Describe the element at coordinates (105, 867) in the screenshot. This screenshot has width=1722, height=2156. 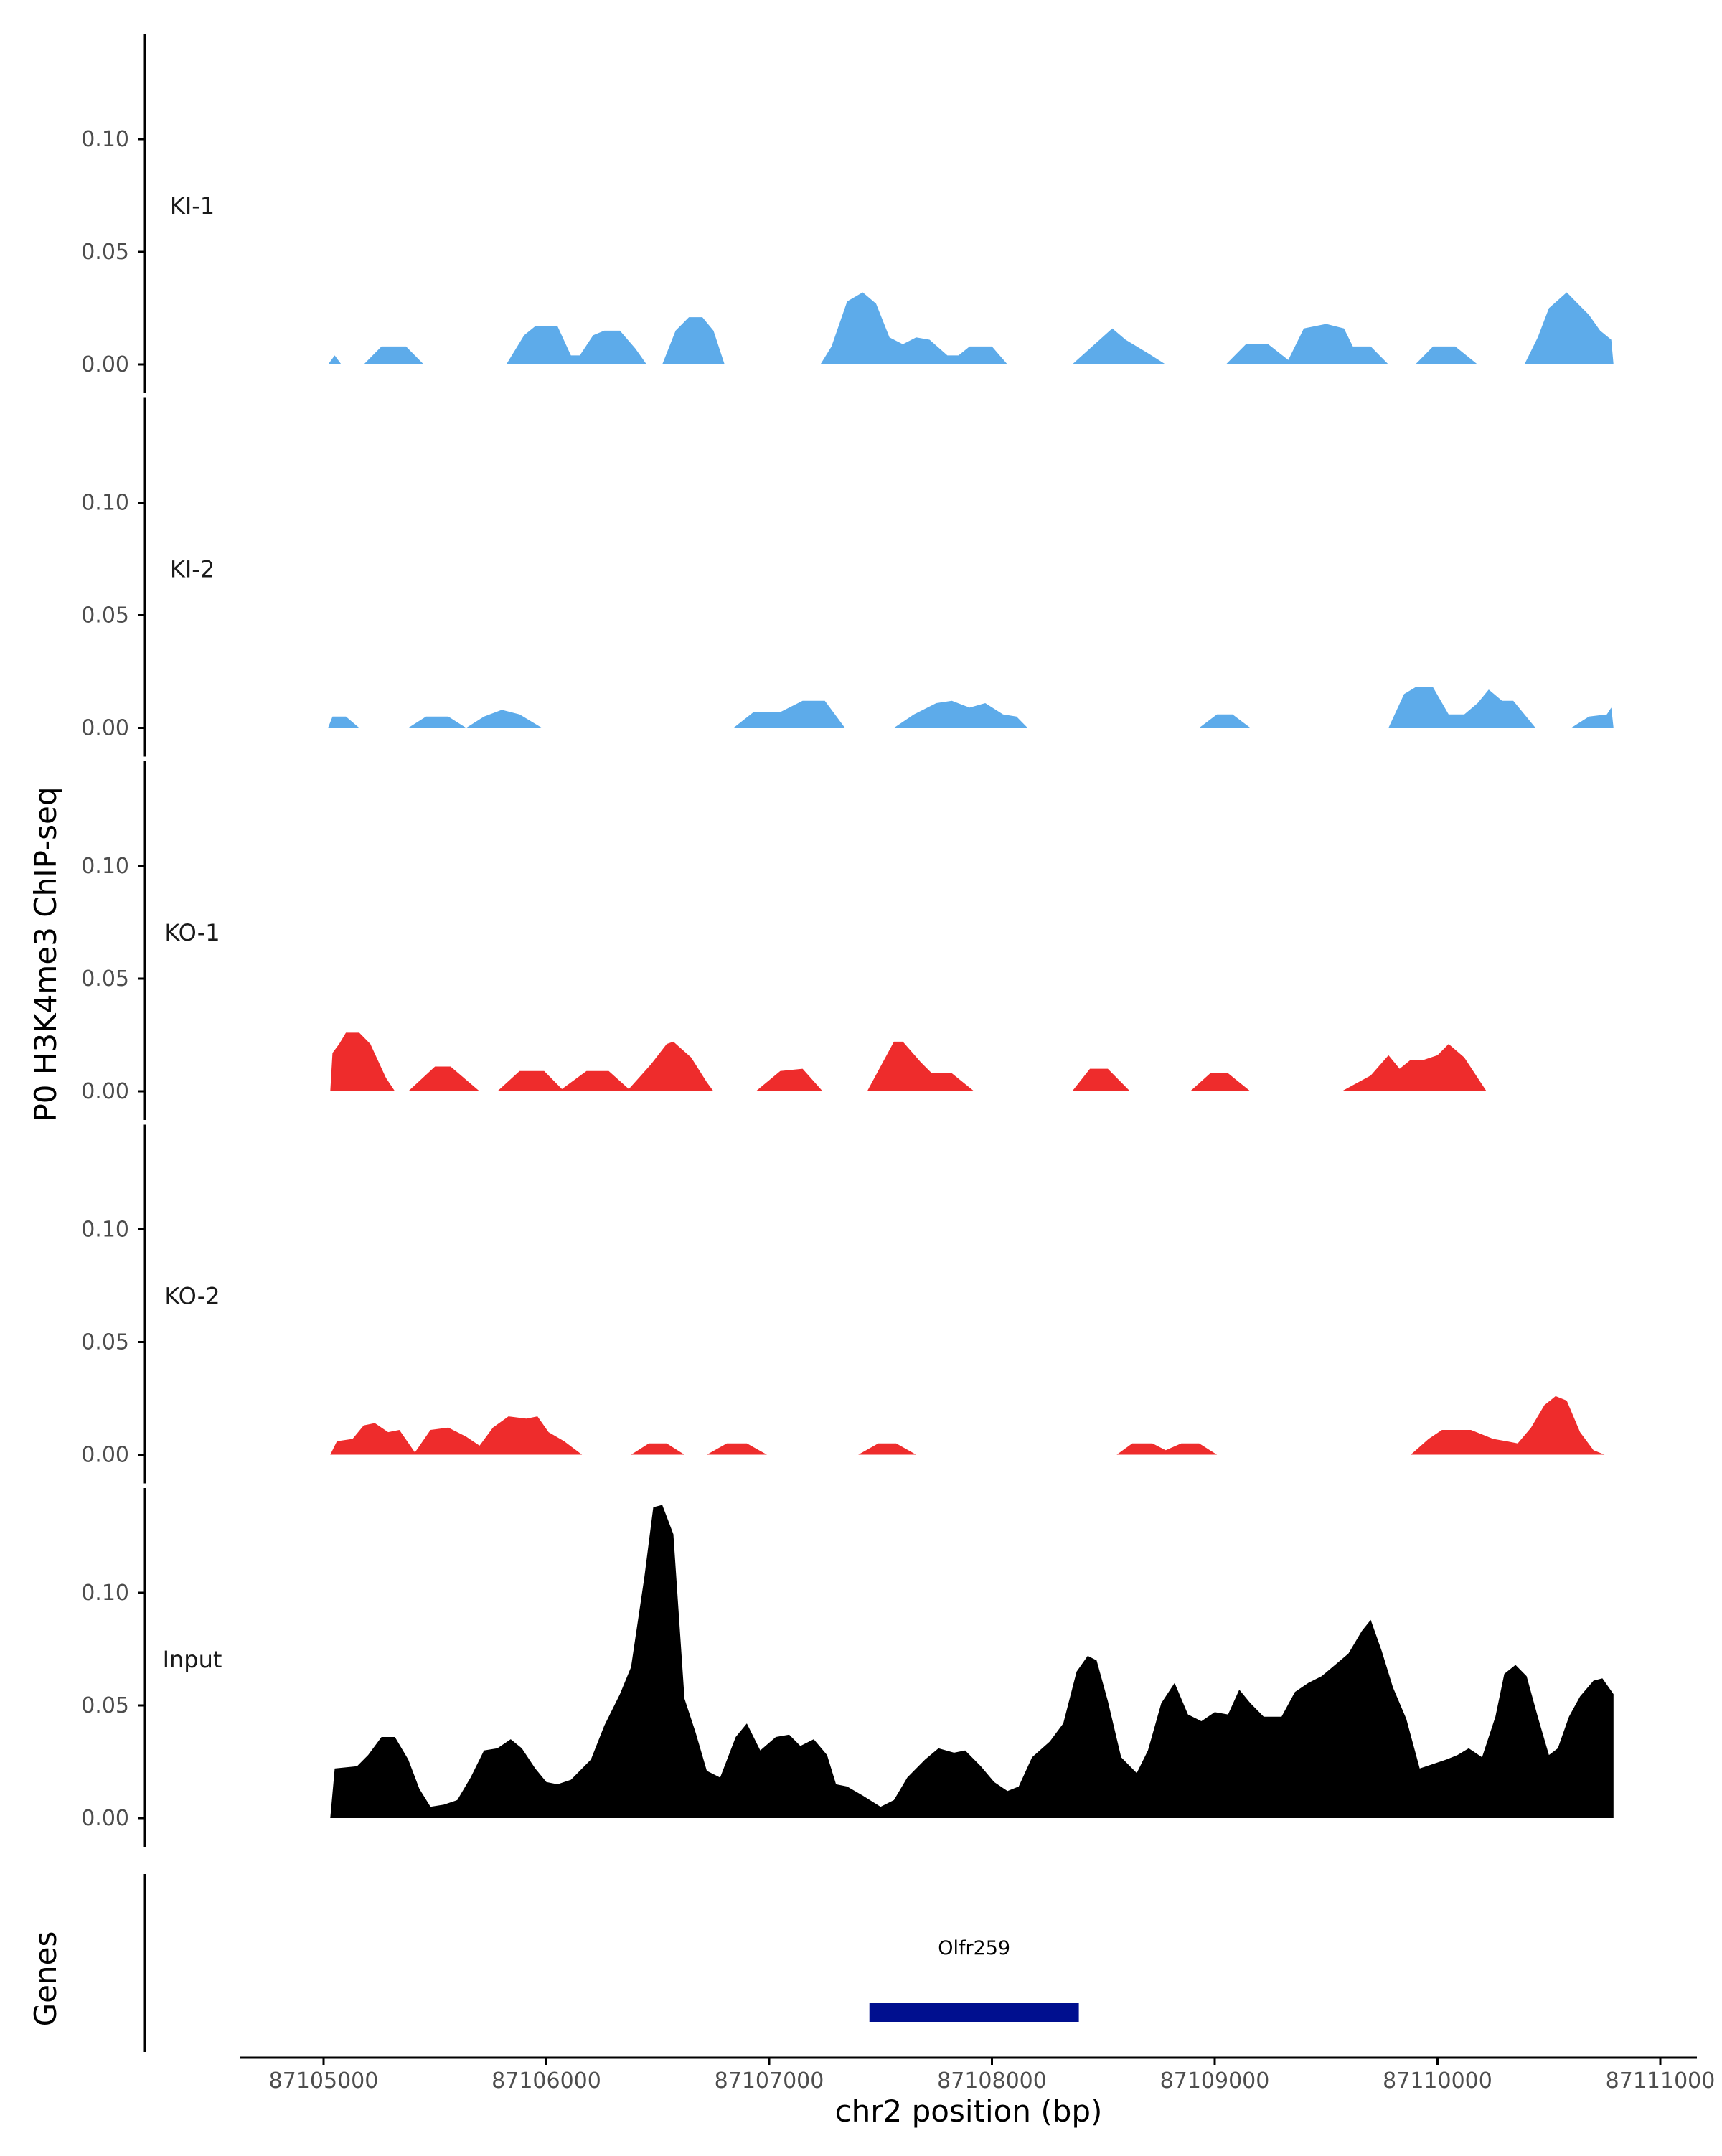
I see `y-tick-label-ko-1-2: 0.10` at that location.